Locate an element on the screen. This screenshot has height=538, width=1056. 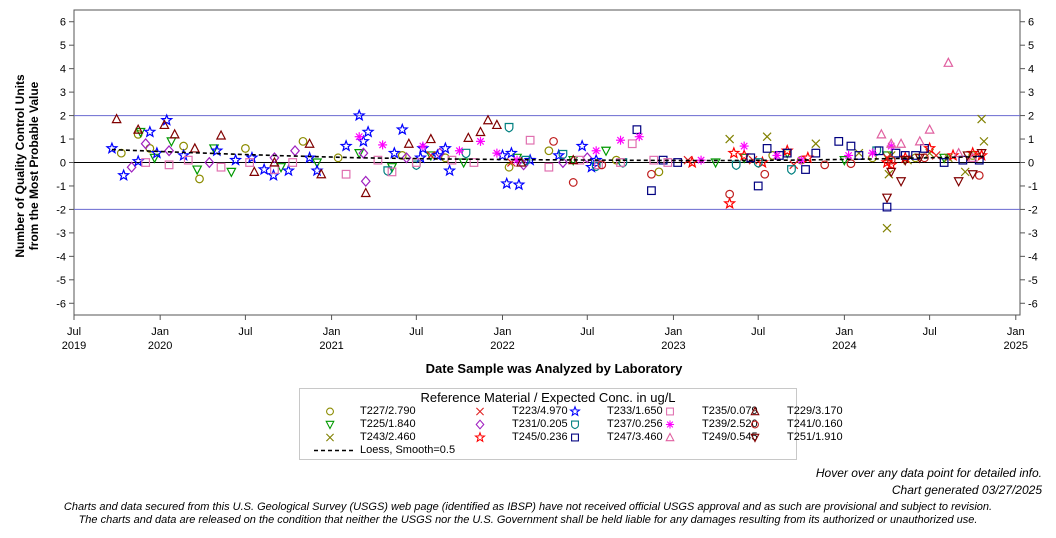
data-point-t245 is located at coordinates (730, 203).